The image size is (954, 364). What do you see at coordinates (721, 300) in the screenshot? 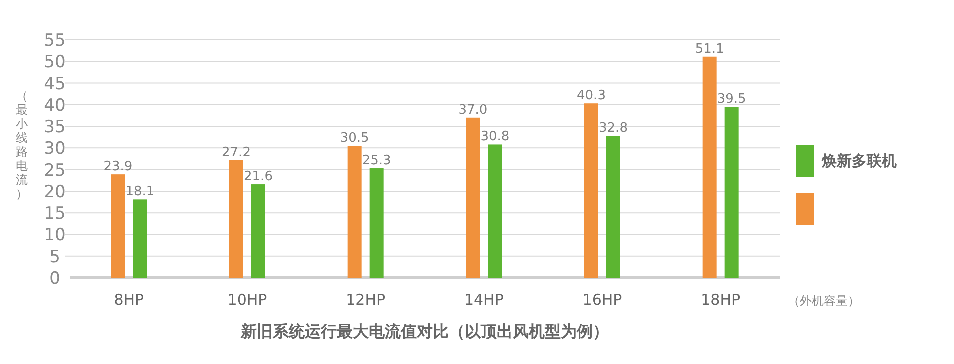
I see `x-tick-label: 18HP` at bounding box center [721, 300].